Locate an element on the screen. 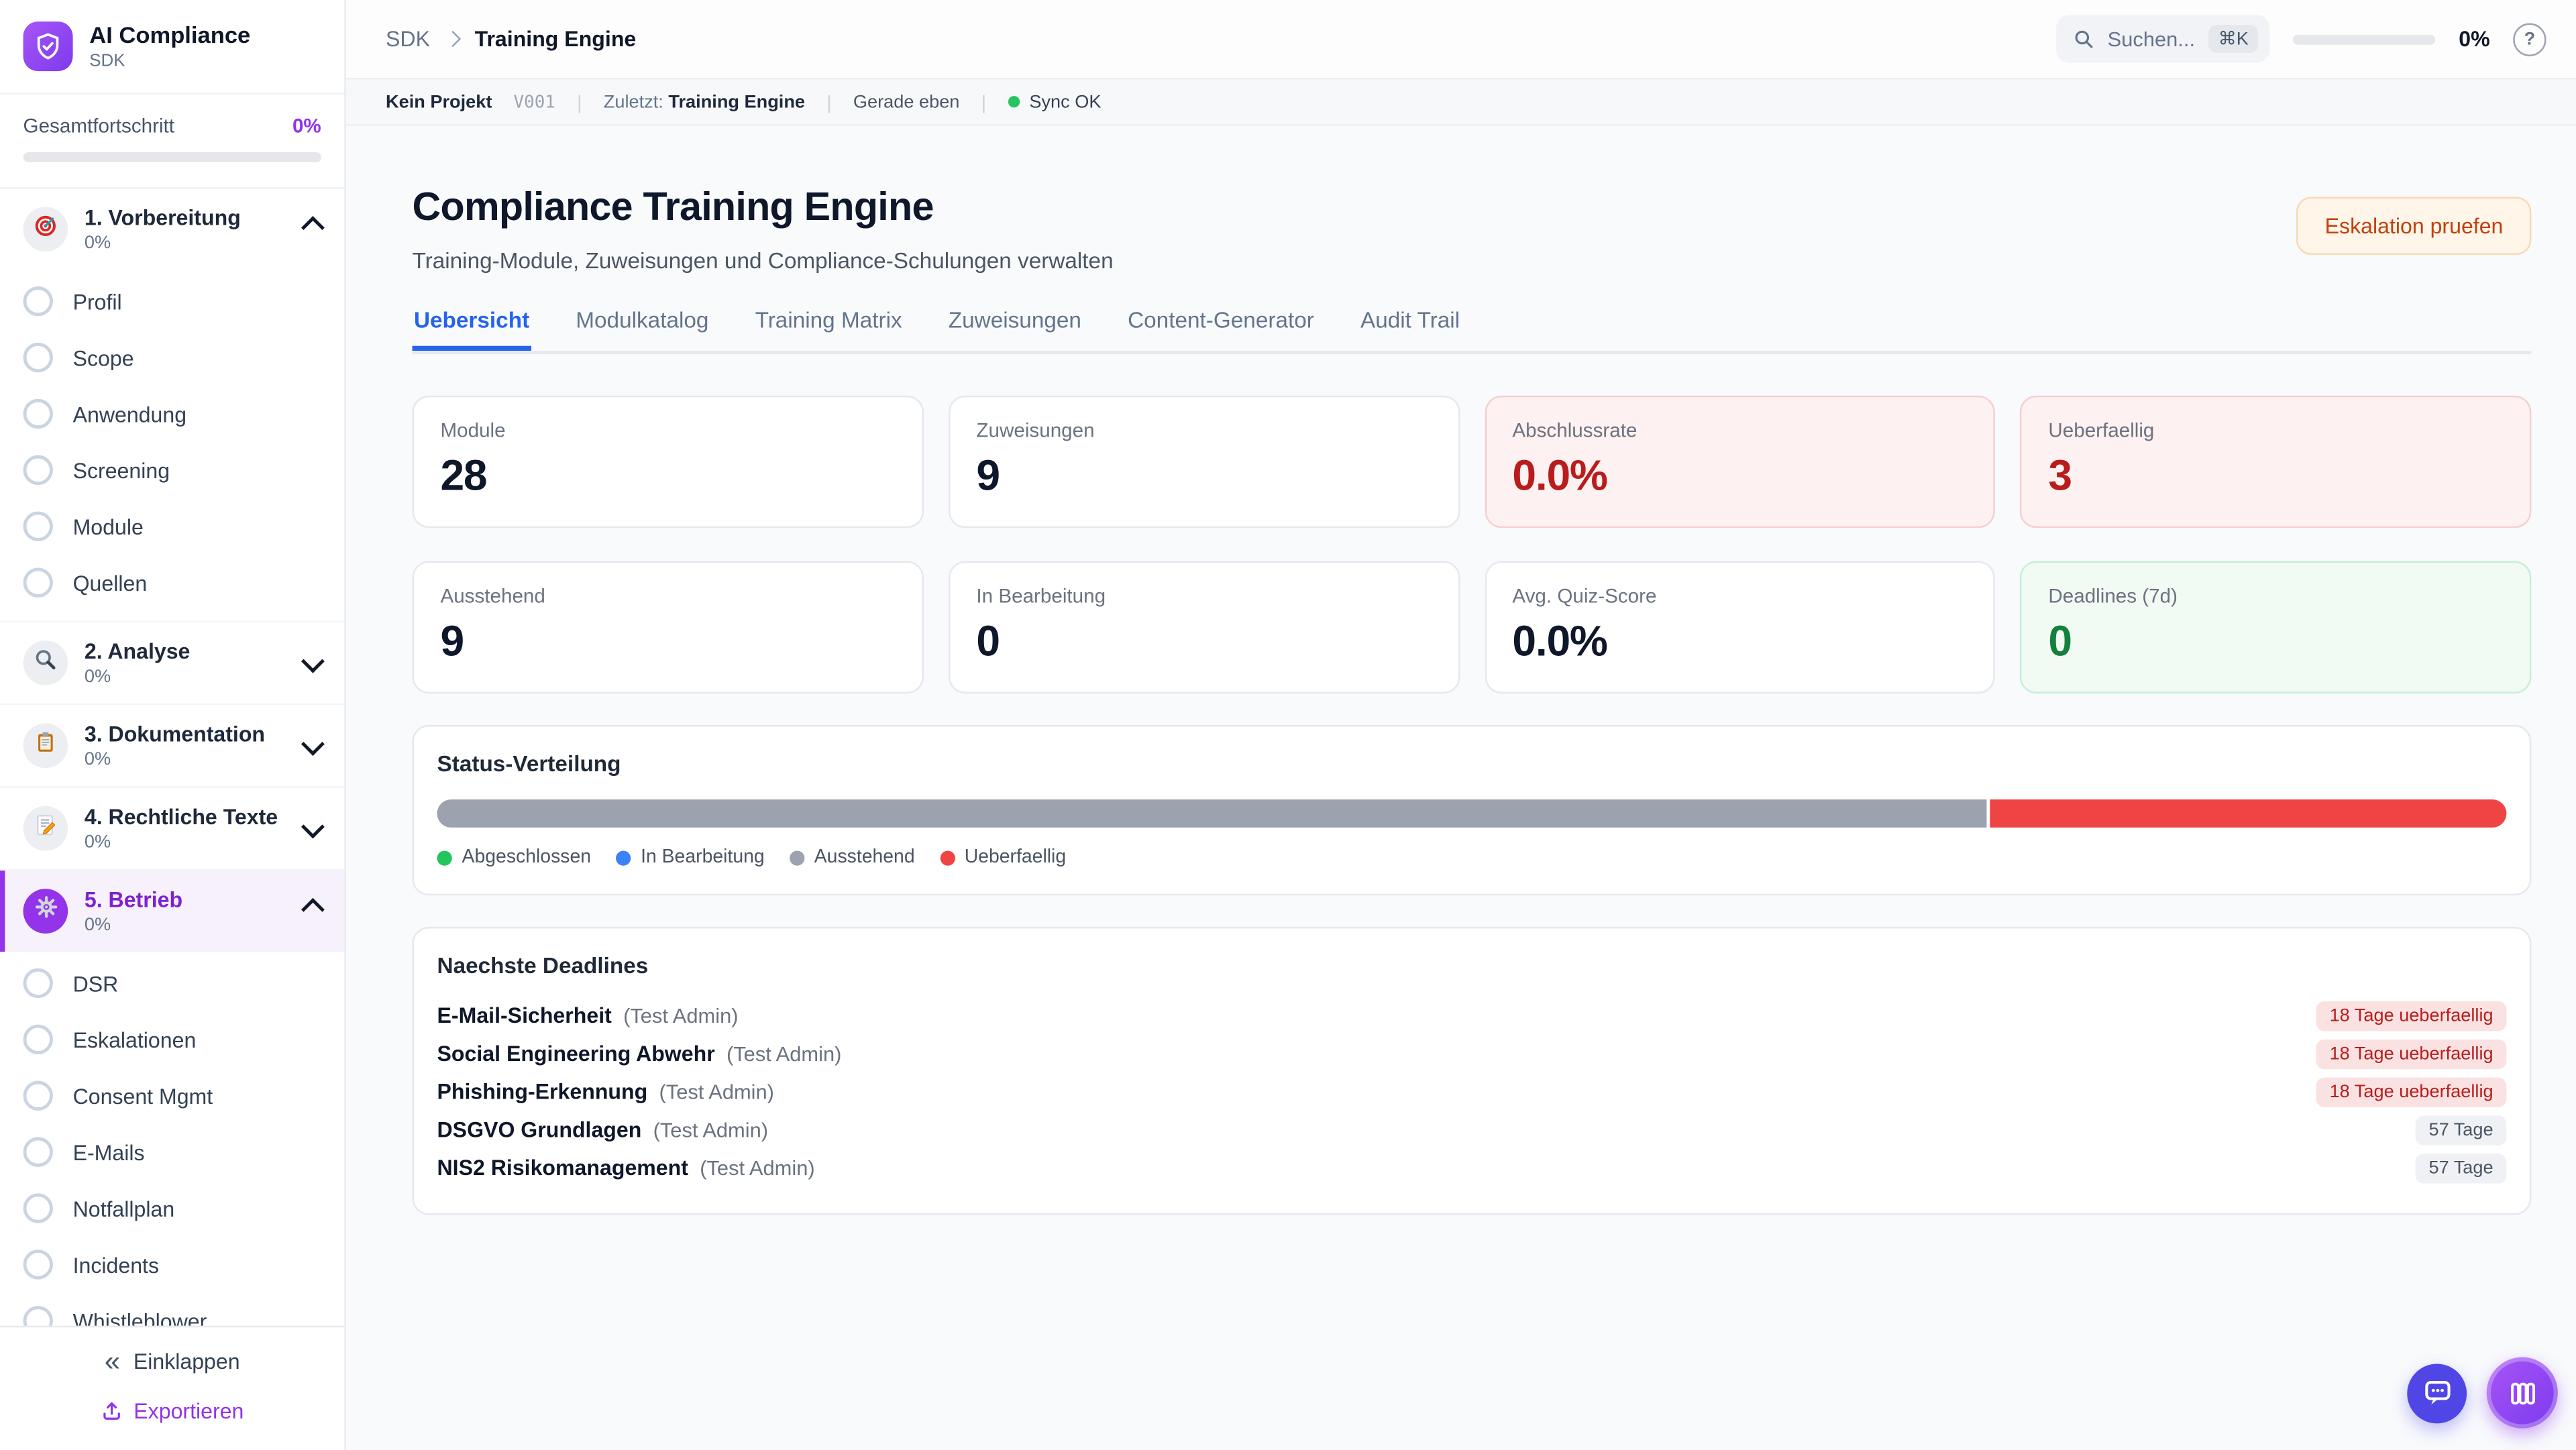 This screenshot has height=1450, width=2576. stat-card: Zuweisungen 9 is located at coordinates (1204, 461).